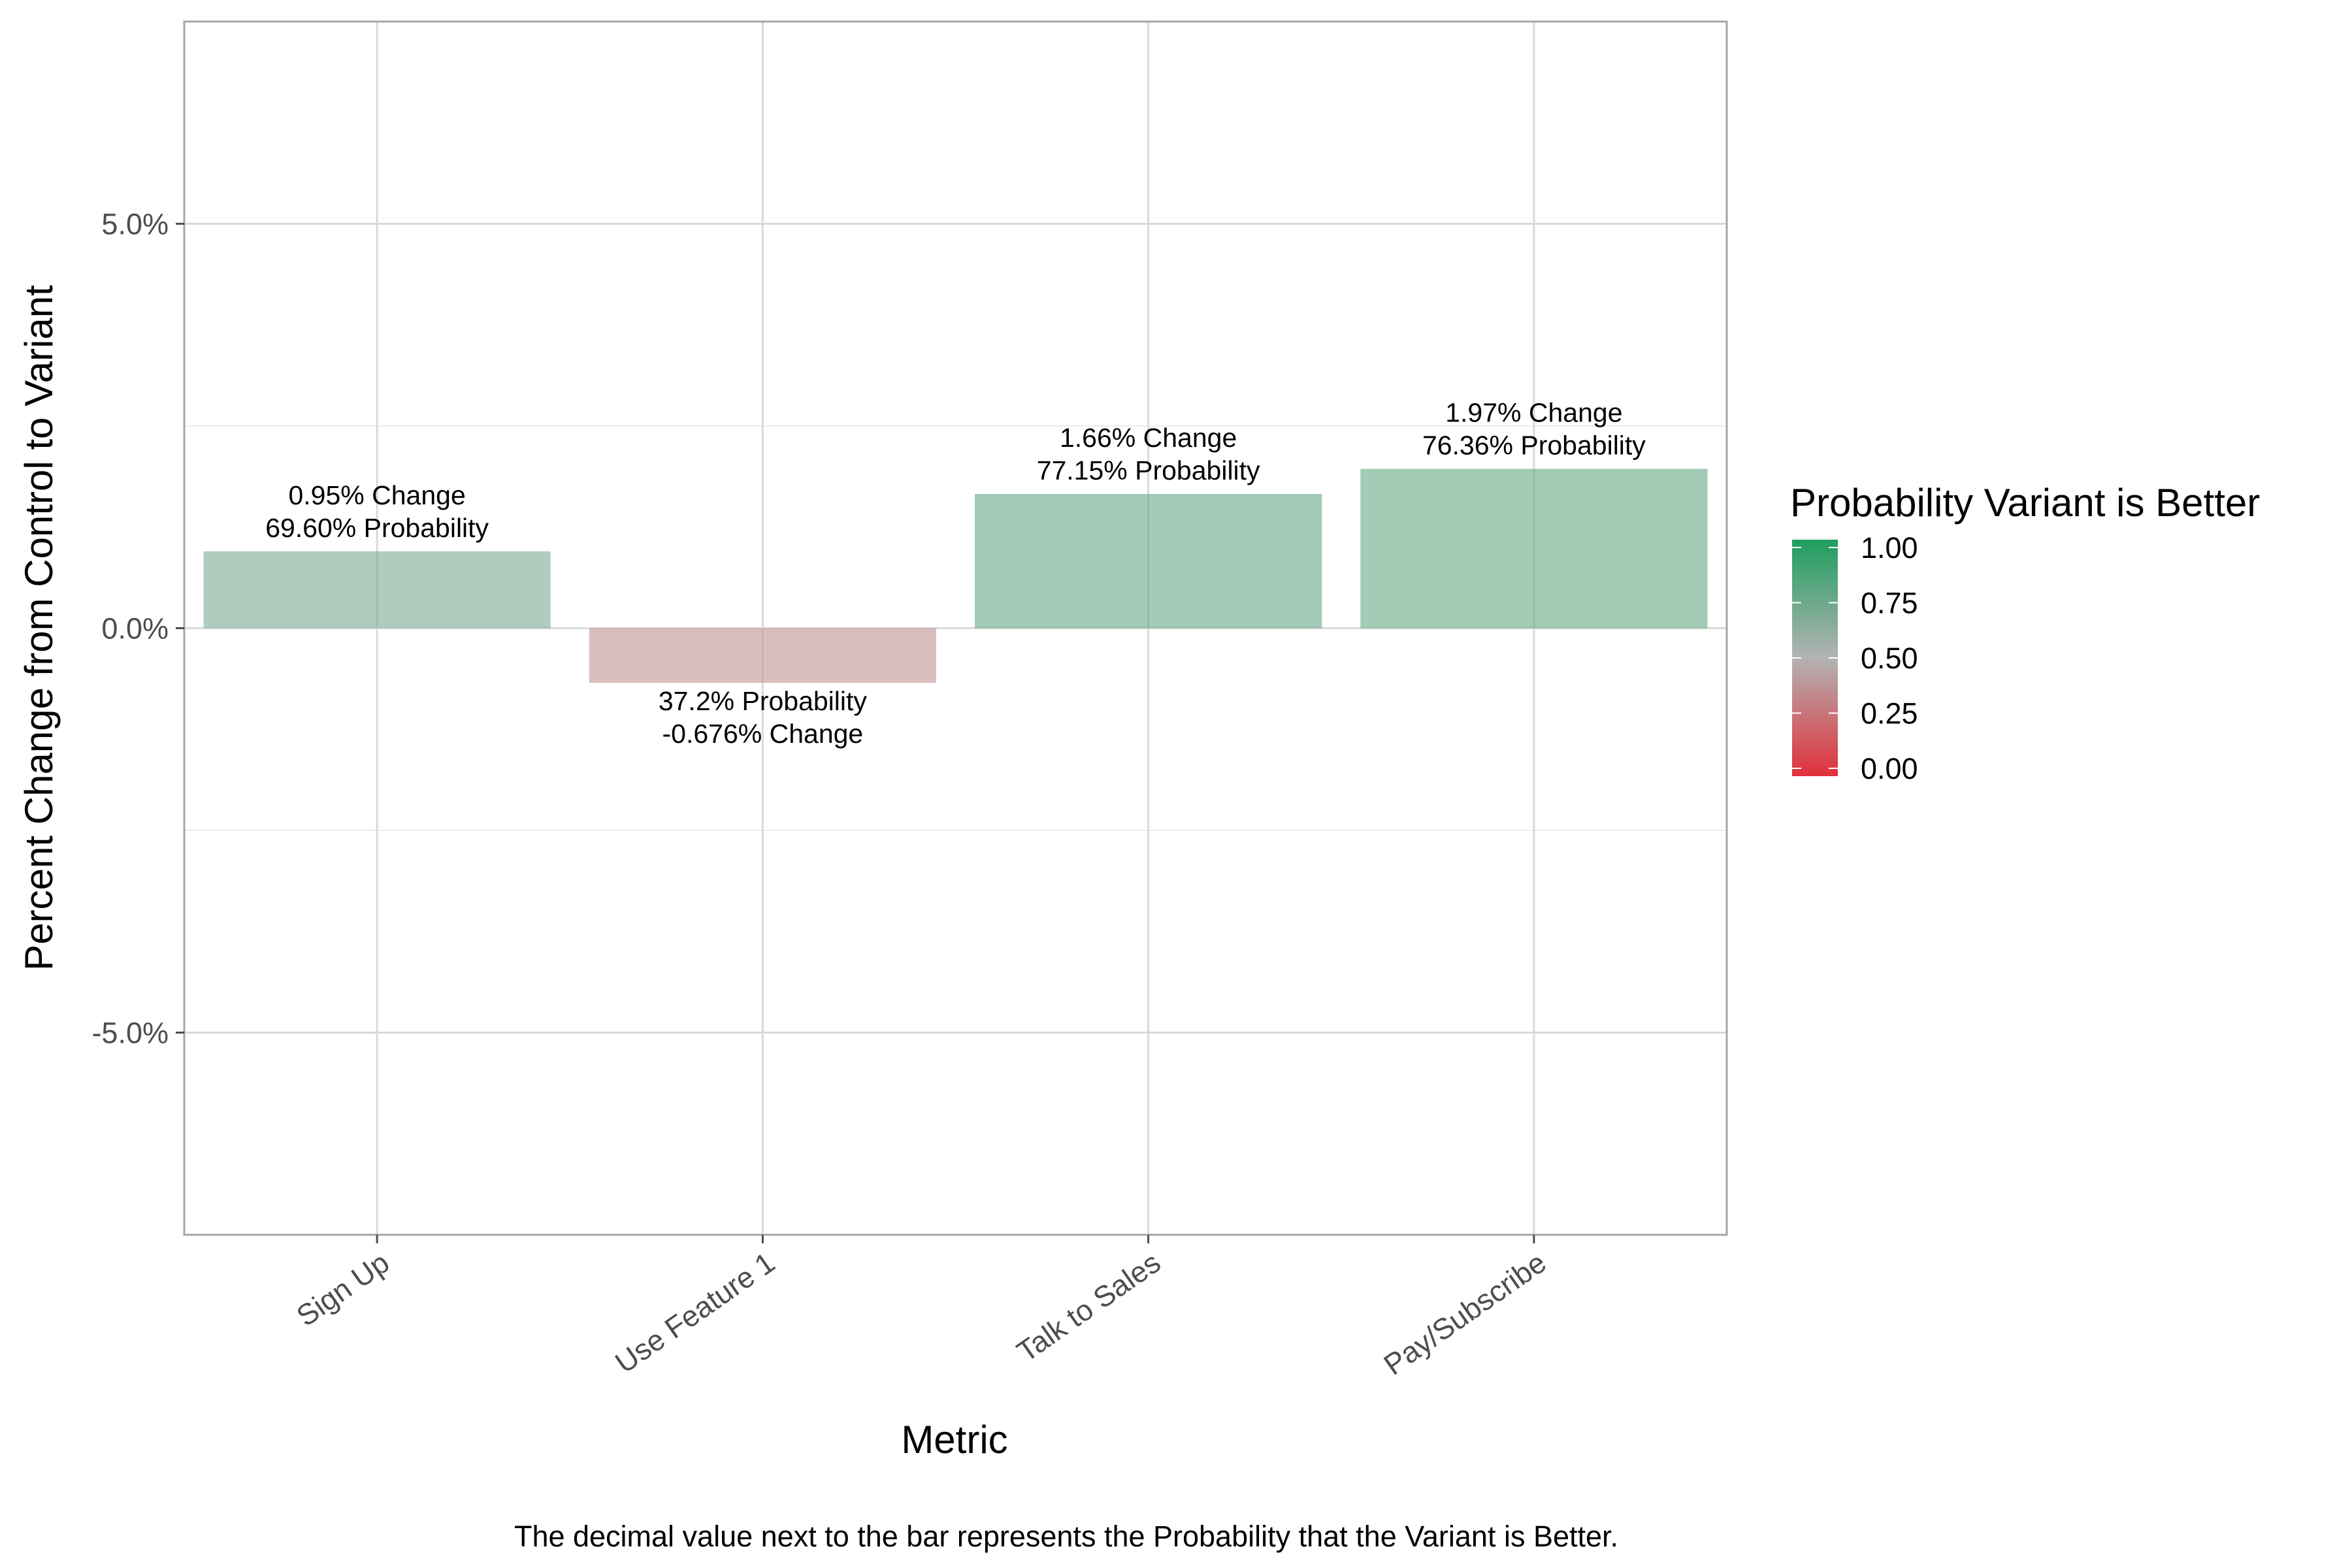 The width and height of the screenshot is (2352, 1568). What do you see at coordinates (1533, 549) in the screenshot?
I see `bar-pay-subscribe` at bounding box center [1533, 549].